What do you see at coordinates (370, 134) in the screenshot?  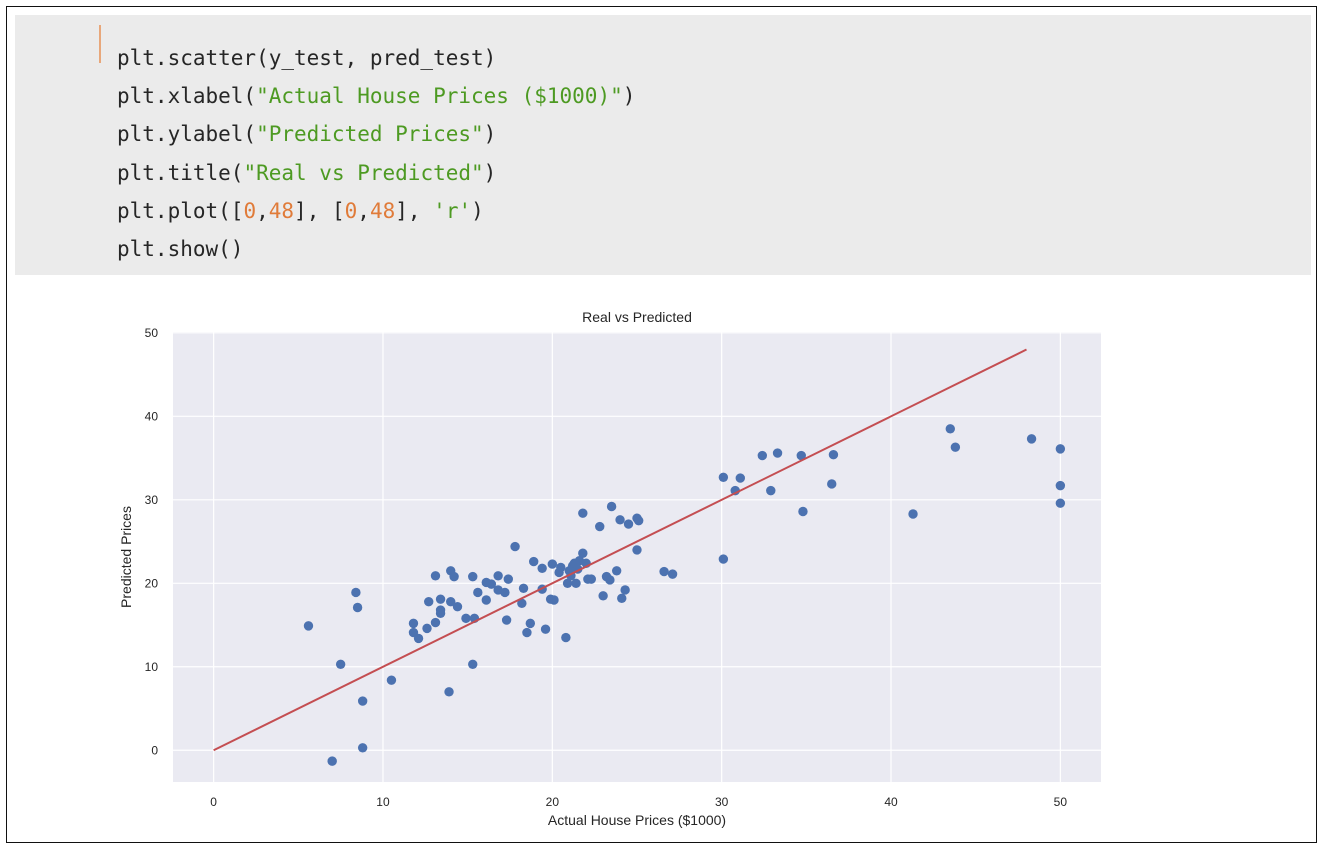 I see `code-token: "Predicted Prices"` at bounding box center [370, 134].